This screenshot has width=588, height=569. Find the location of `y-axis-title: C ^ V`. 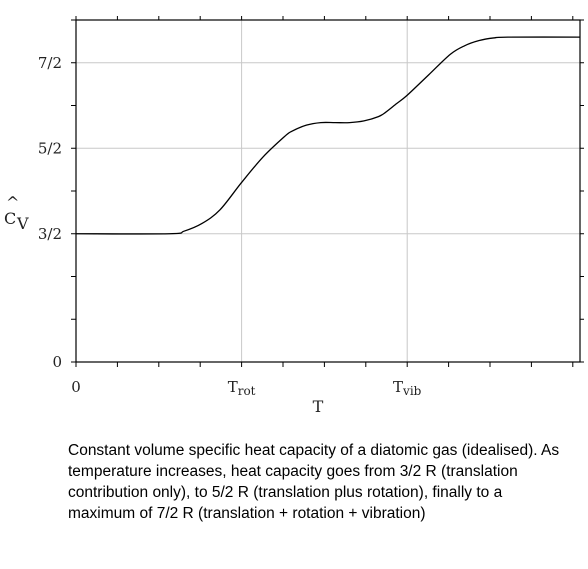

y-axis-title: C ^ V is located at coordinates (16, 213).